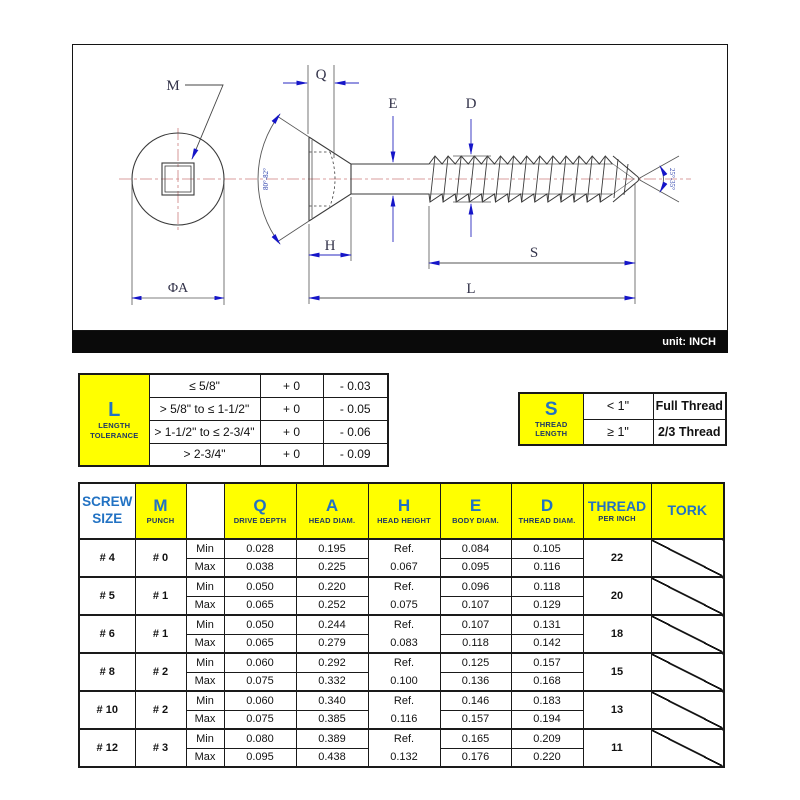  Describe the element at coordinates (107, 672) in the screenshot. I see `screw-size-value: # 8` at that location.